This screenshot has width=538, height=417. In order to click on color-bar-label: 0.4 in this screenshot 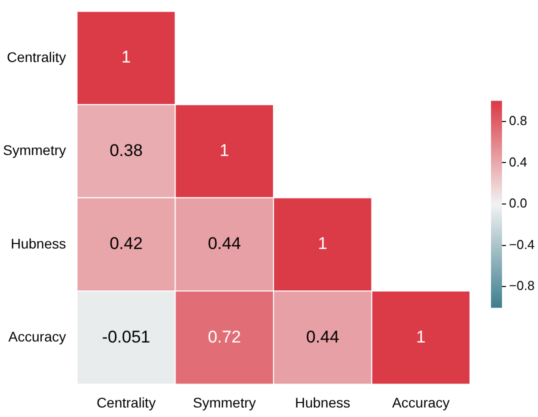, I will do `click(518, 162)`.